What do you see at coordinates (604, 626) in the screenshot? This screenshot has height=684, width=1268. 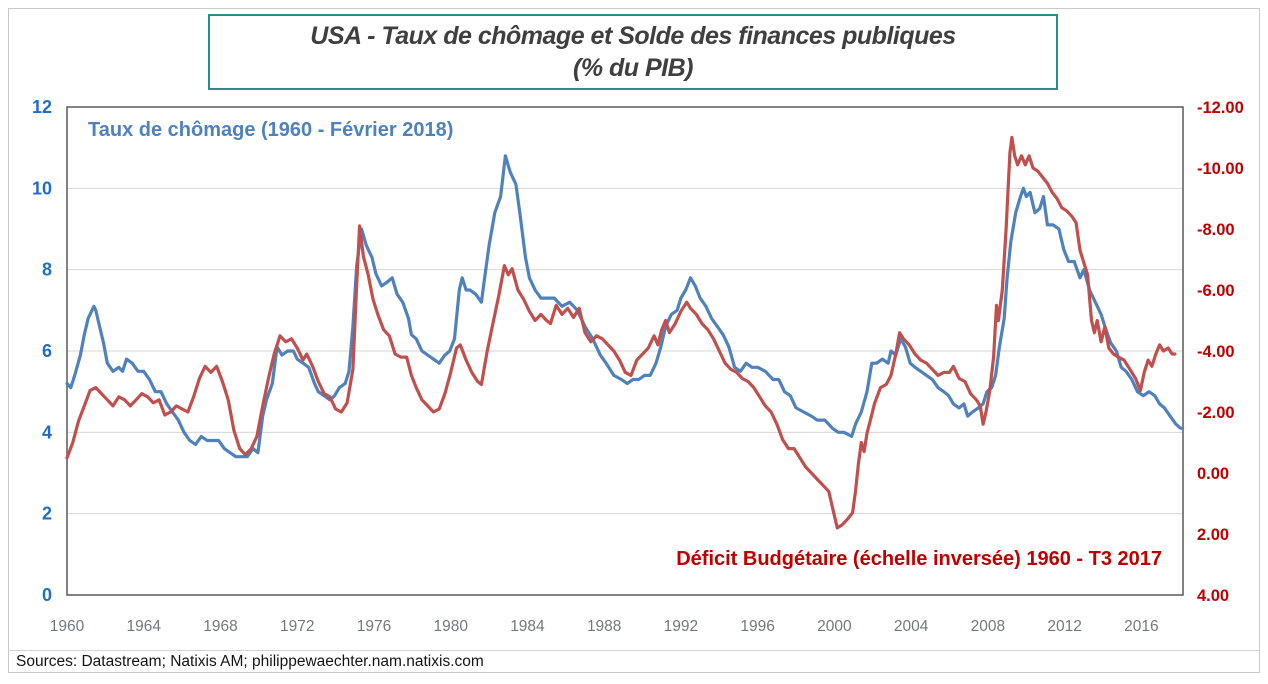 I see `x-axis-tick: 1988` at bounding box center [604, 626].